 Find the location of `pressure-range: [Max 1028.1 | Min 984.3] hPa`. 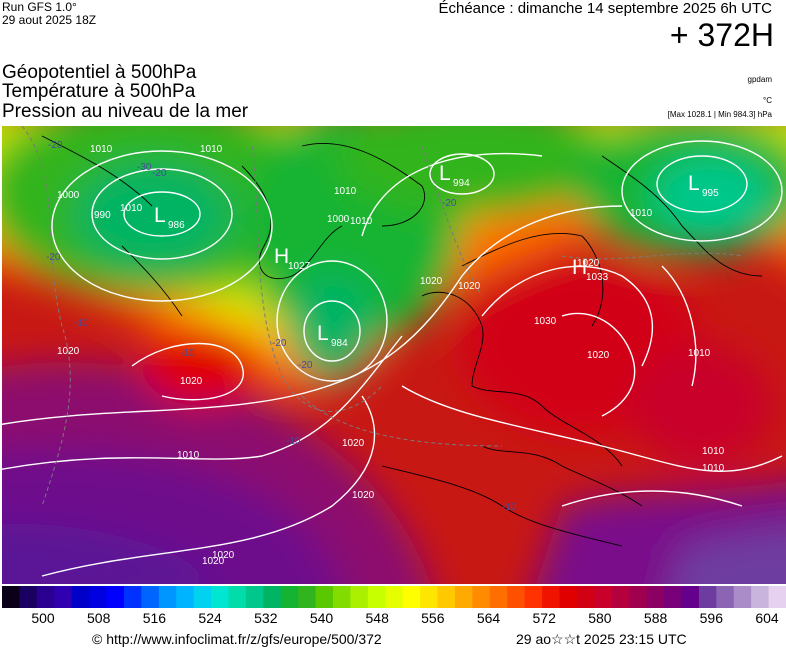

pressure-range: [Max 1028.1 | Min 984.3] hPa is located at coordinates (719, 114).